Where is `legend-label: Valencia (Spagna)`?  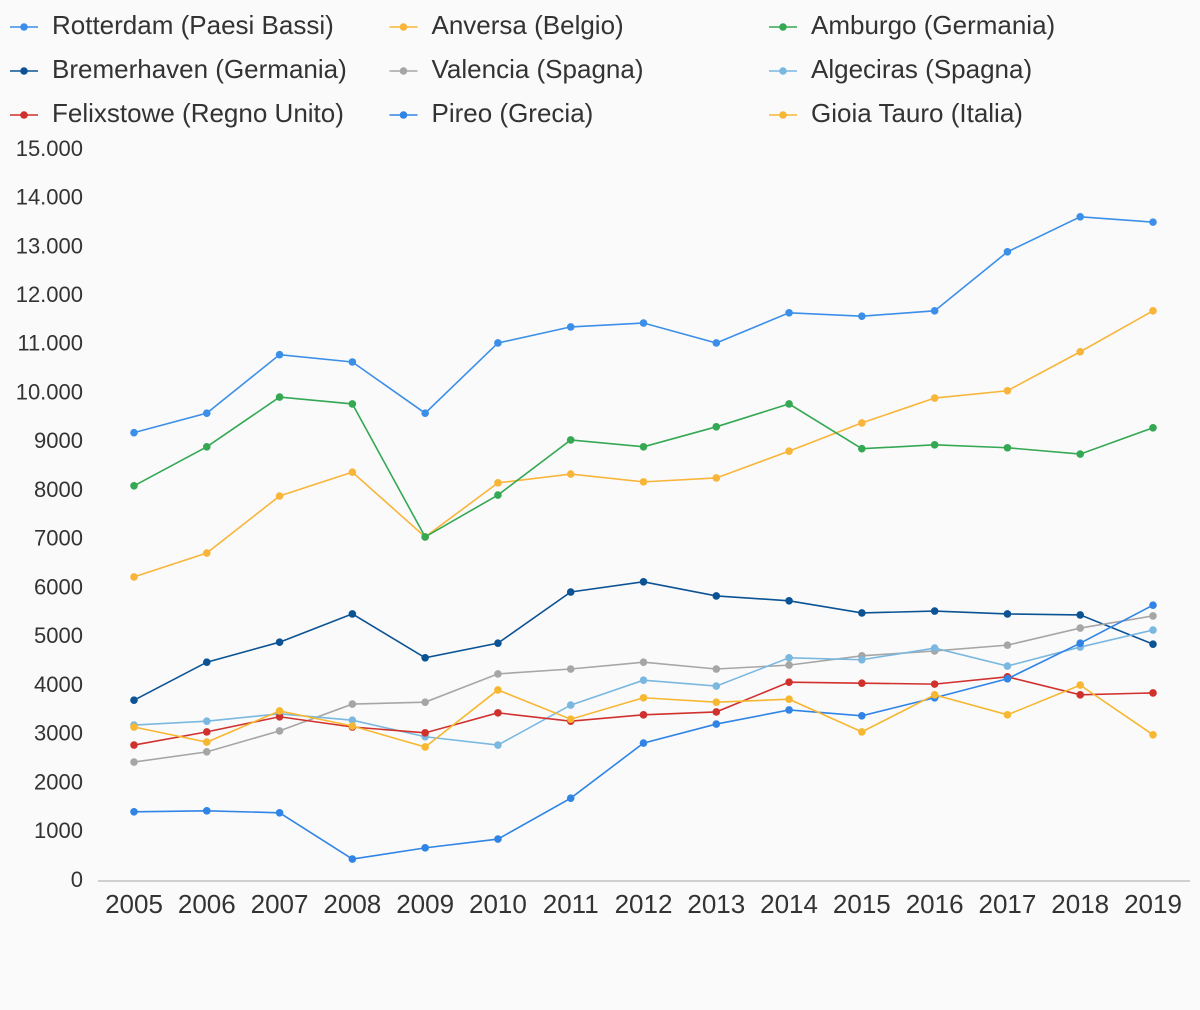
legend-label: Valencia (Spagna) is located at coordinates (538, 69).